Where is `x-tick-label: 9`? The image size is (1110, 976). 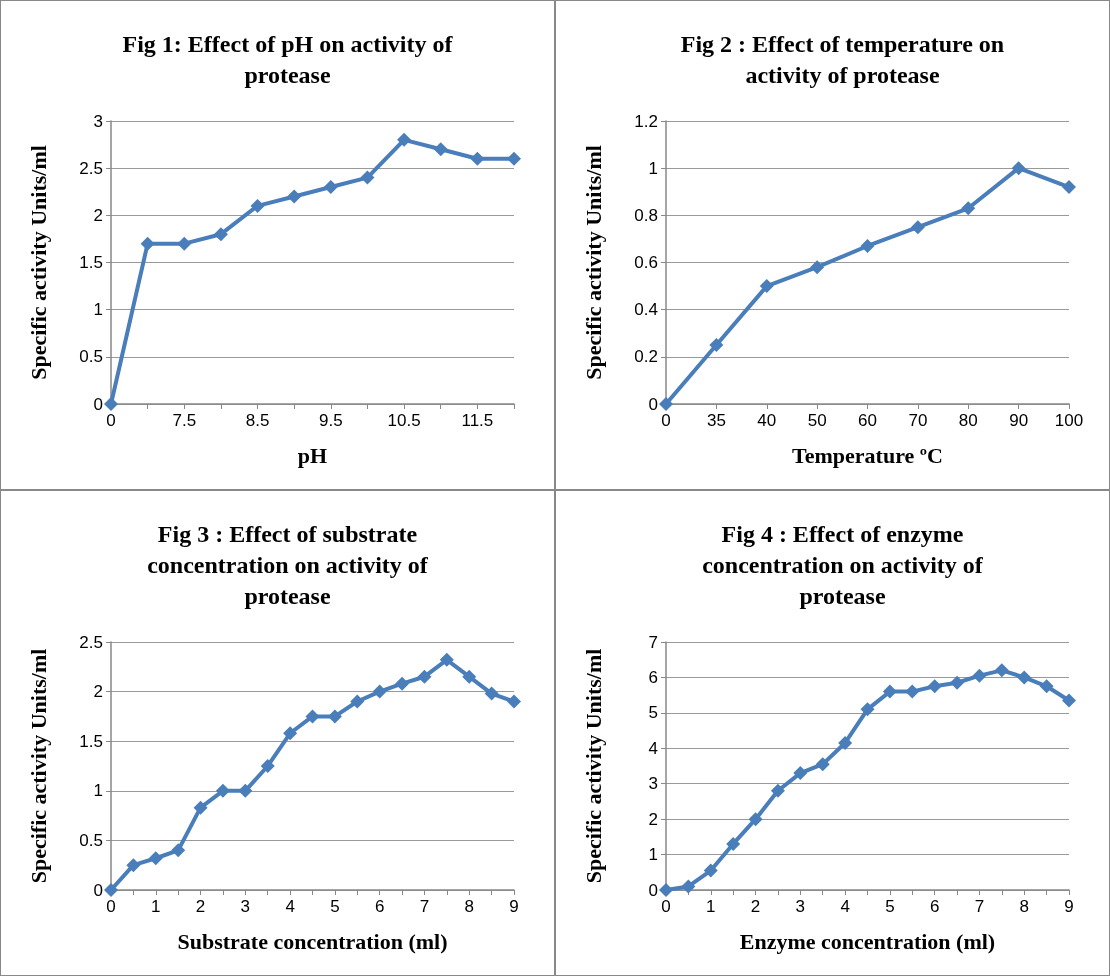
x-tick-label: 9 is located at coordinates (1069, 906).